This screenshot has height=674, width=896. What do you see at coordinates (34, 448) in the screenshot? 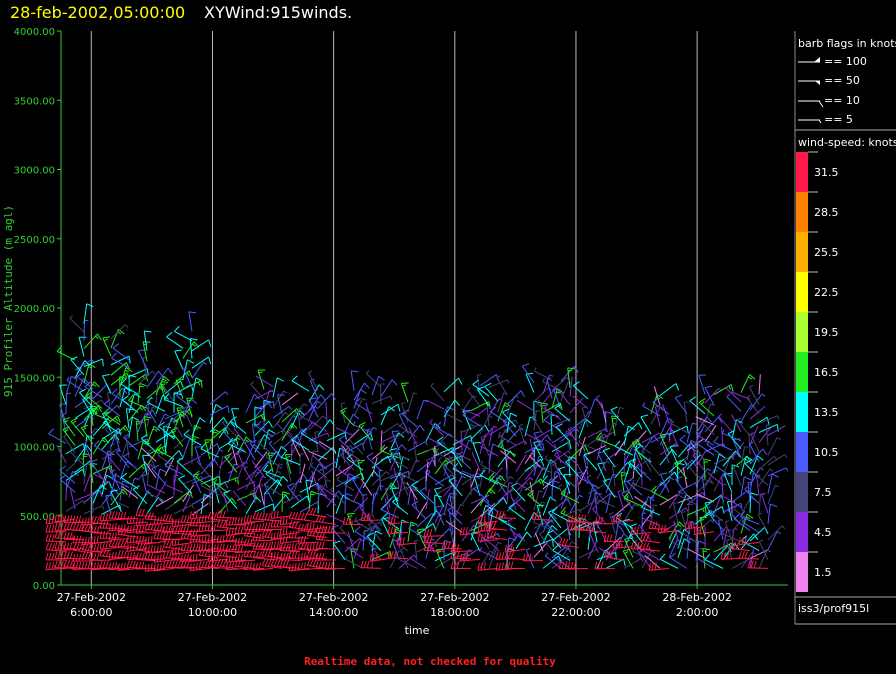
I see `y-tick-label: 1000.00` at bounding box center [34, 448].